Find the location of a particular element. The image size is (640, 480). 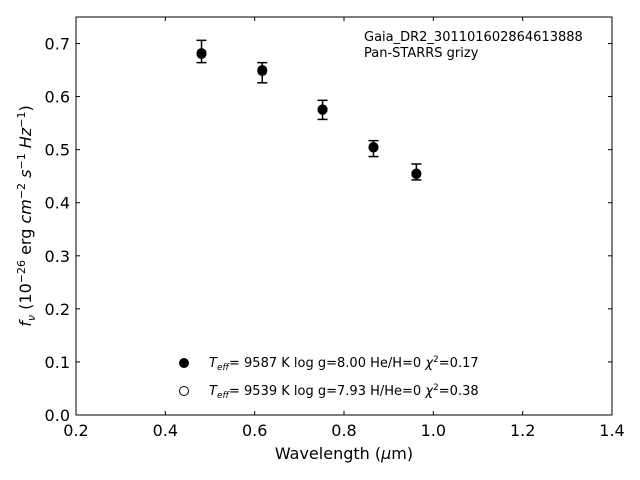

y-axis-label: fν (10−26 erg cm−2 s−1 Hz−1) is located at coordinates (26, 215).